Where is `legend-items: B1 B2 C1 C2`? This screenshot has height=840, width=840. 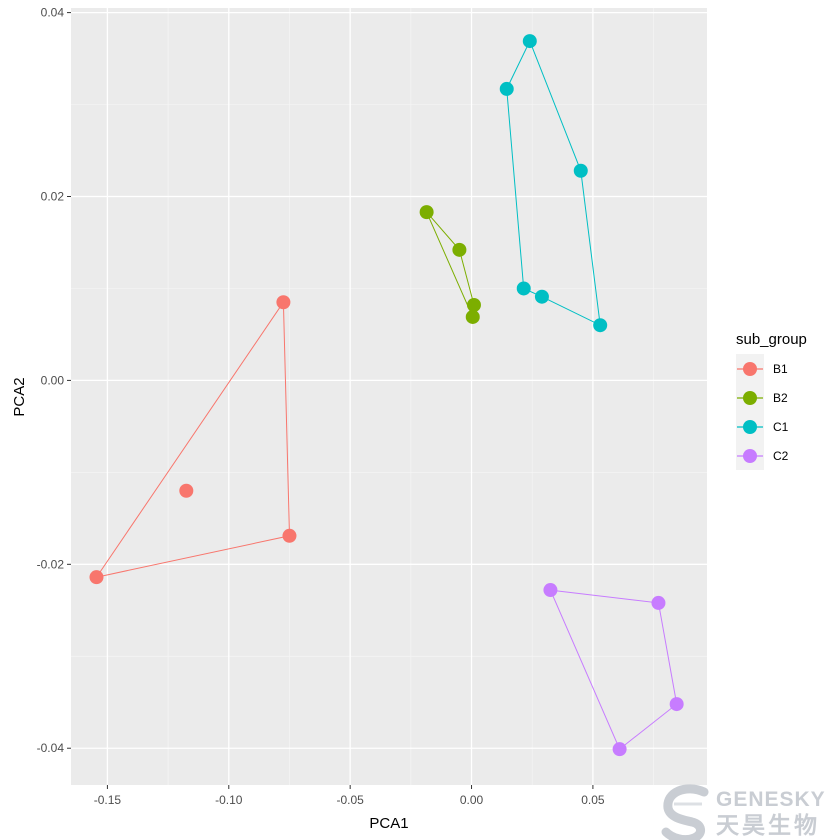 legend-items: B1 B2 C1 C2 is located at coordinates (762, 412).